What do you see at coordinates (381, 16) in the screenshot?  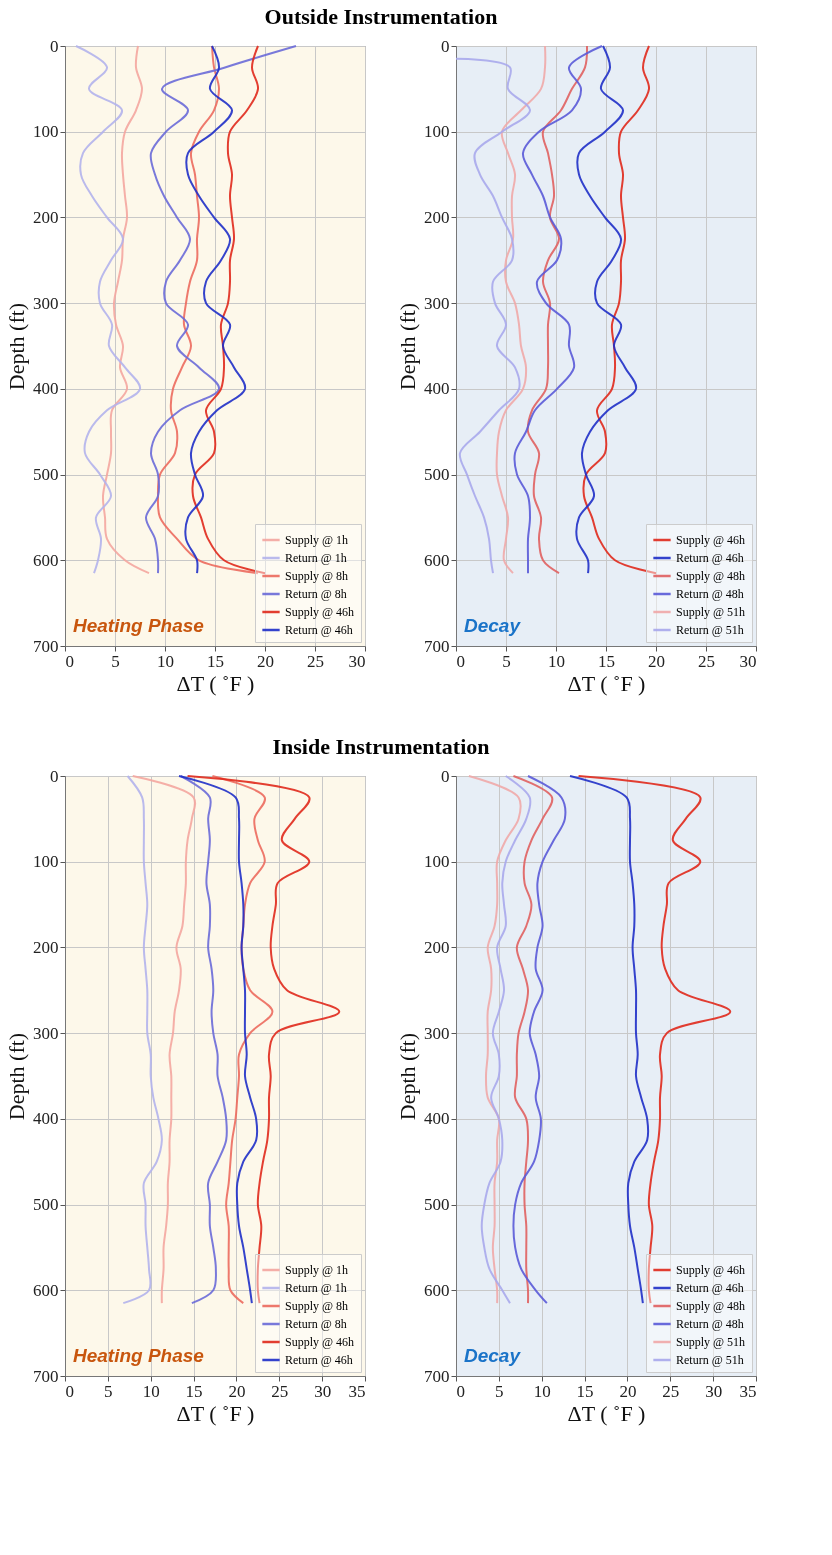 I see `chart-title: Outside Instrumentation` at bounding box center [381, 16].